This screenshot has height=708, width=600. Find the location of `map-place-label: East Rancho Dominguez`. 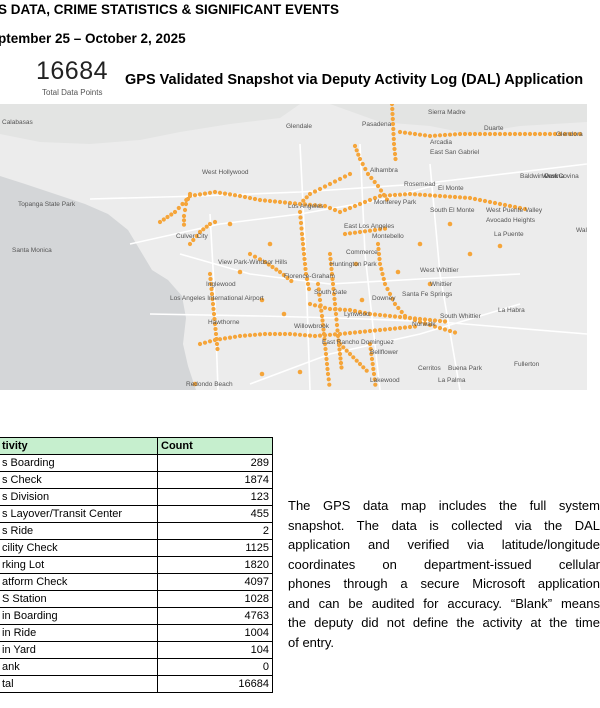

map-place-label: East Rancho Dominguez is located at coordinates (358, 342).